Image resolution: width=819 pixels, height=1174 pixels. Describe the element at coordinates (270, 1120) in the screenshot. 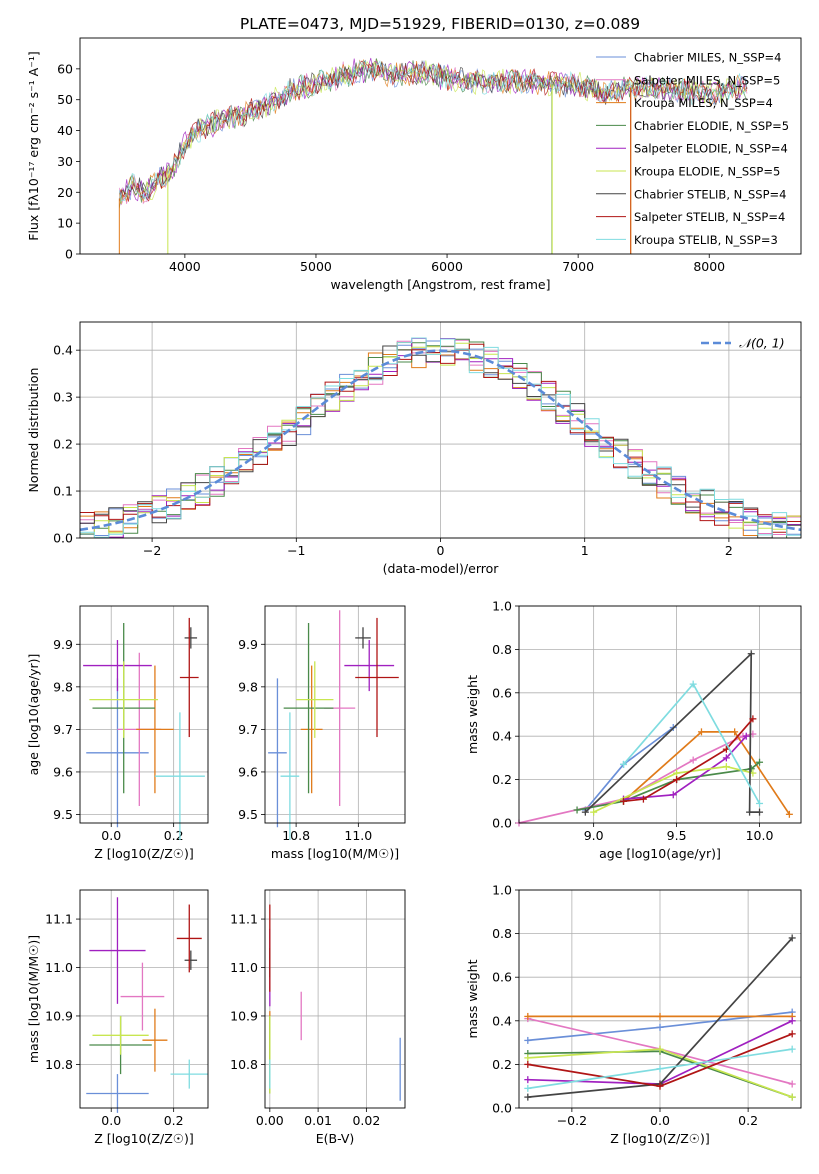

I see `x-tick-label: 0.00` at that location.